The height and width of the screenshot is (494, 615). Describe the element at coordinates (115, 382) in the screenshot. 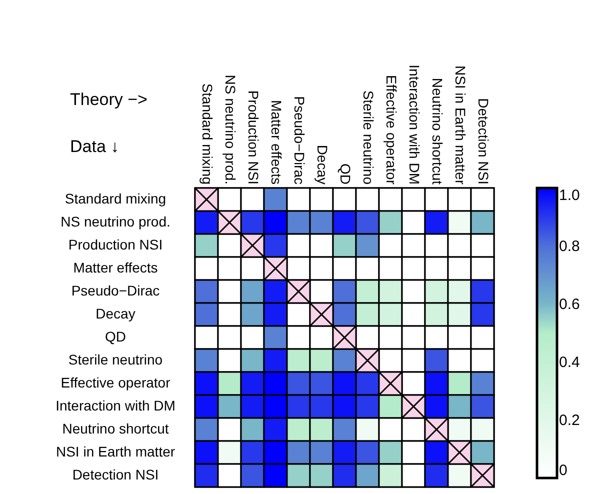

I see `y-tick-label: Effective operator` at that location.